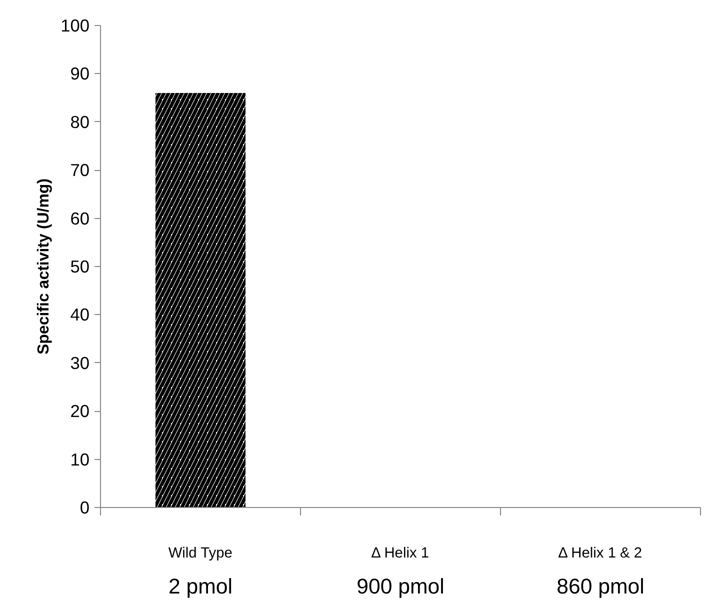 Image resolution: width=718 pixels, height=601 pixels. I want to click on text: 2 pmol, so click(200, 586).